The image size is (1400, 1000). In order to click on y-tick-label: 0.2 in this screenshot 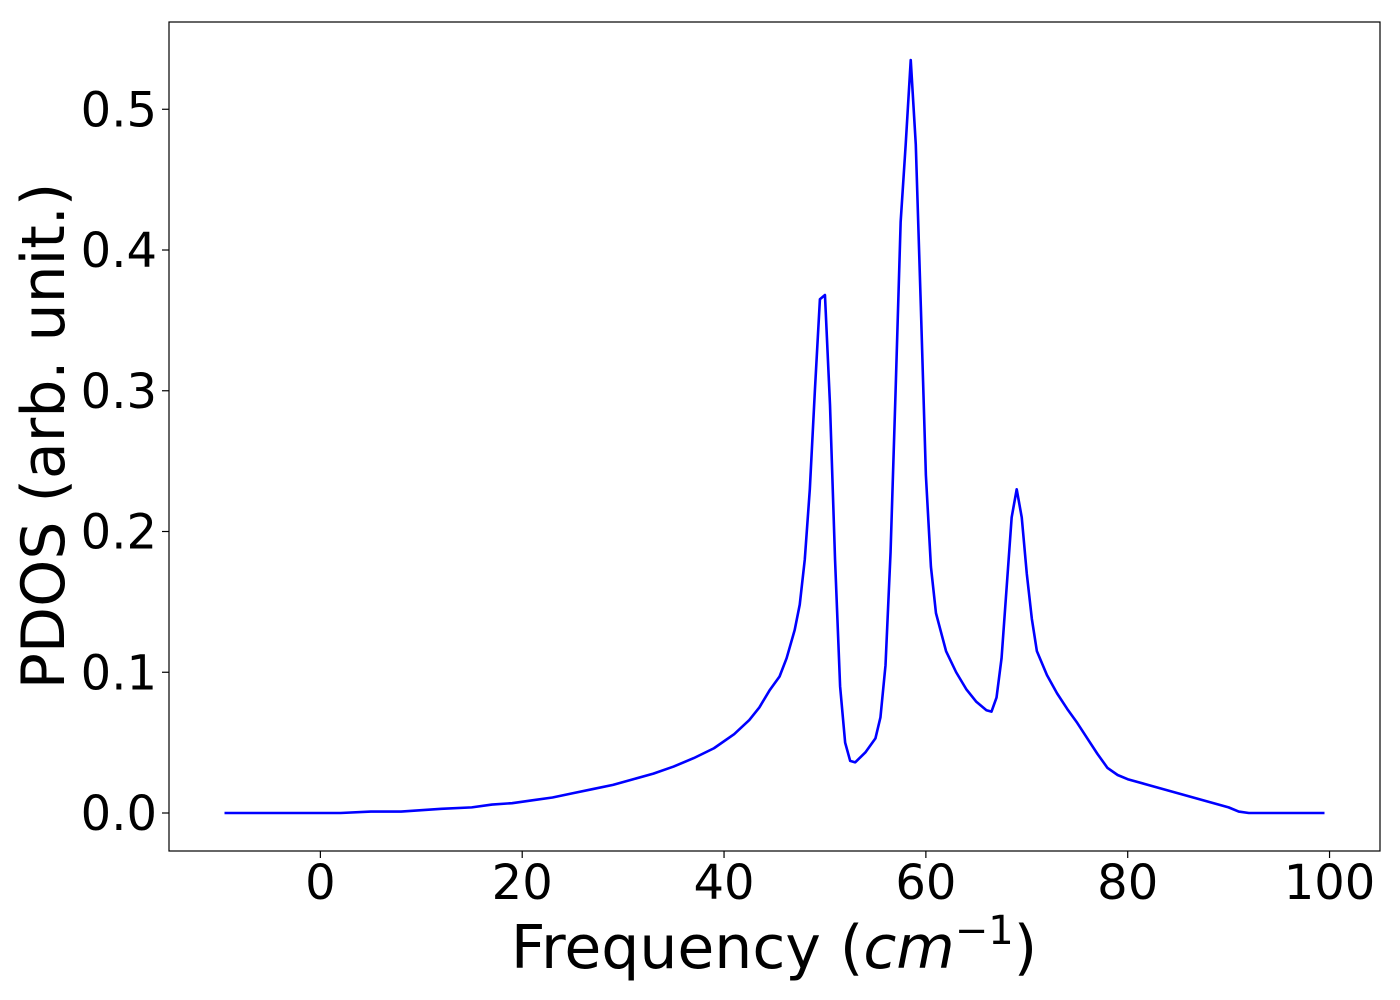, I will do `click(119, 533)`.